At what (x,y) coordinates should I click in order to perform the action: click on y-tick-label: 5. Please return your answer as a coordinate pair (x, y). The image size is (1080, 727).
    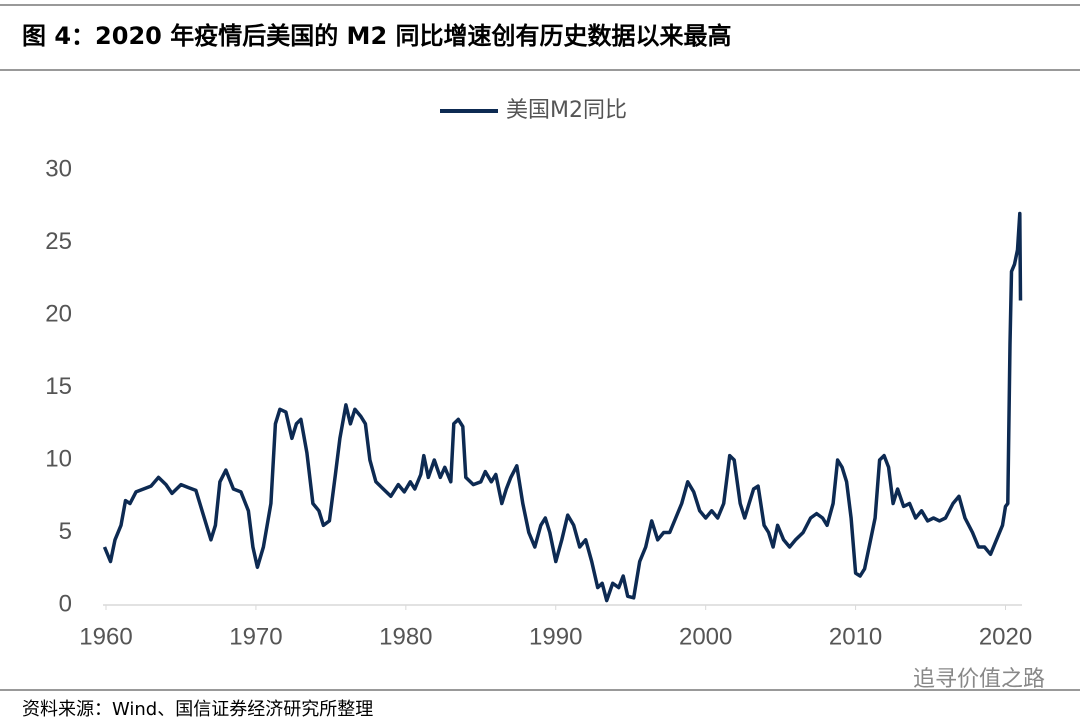
    Looking at the image, I should click on (65, 531).